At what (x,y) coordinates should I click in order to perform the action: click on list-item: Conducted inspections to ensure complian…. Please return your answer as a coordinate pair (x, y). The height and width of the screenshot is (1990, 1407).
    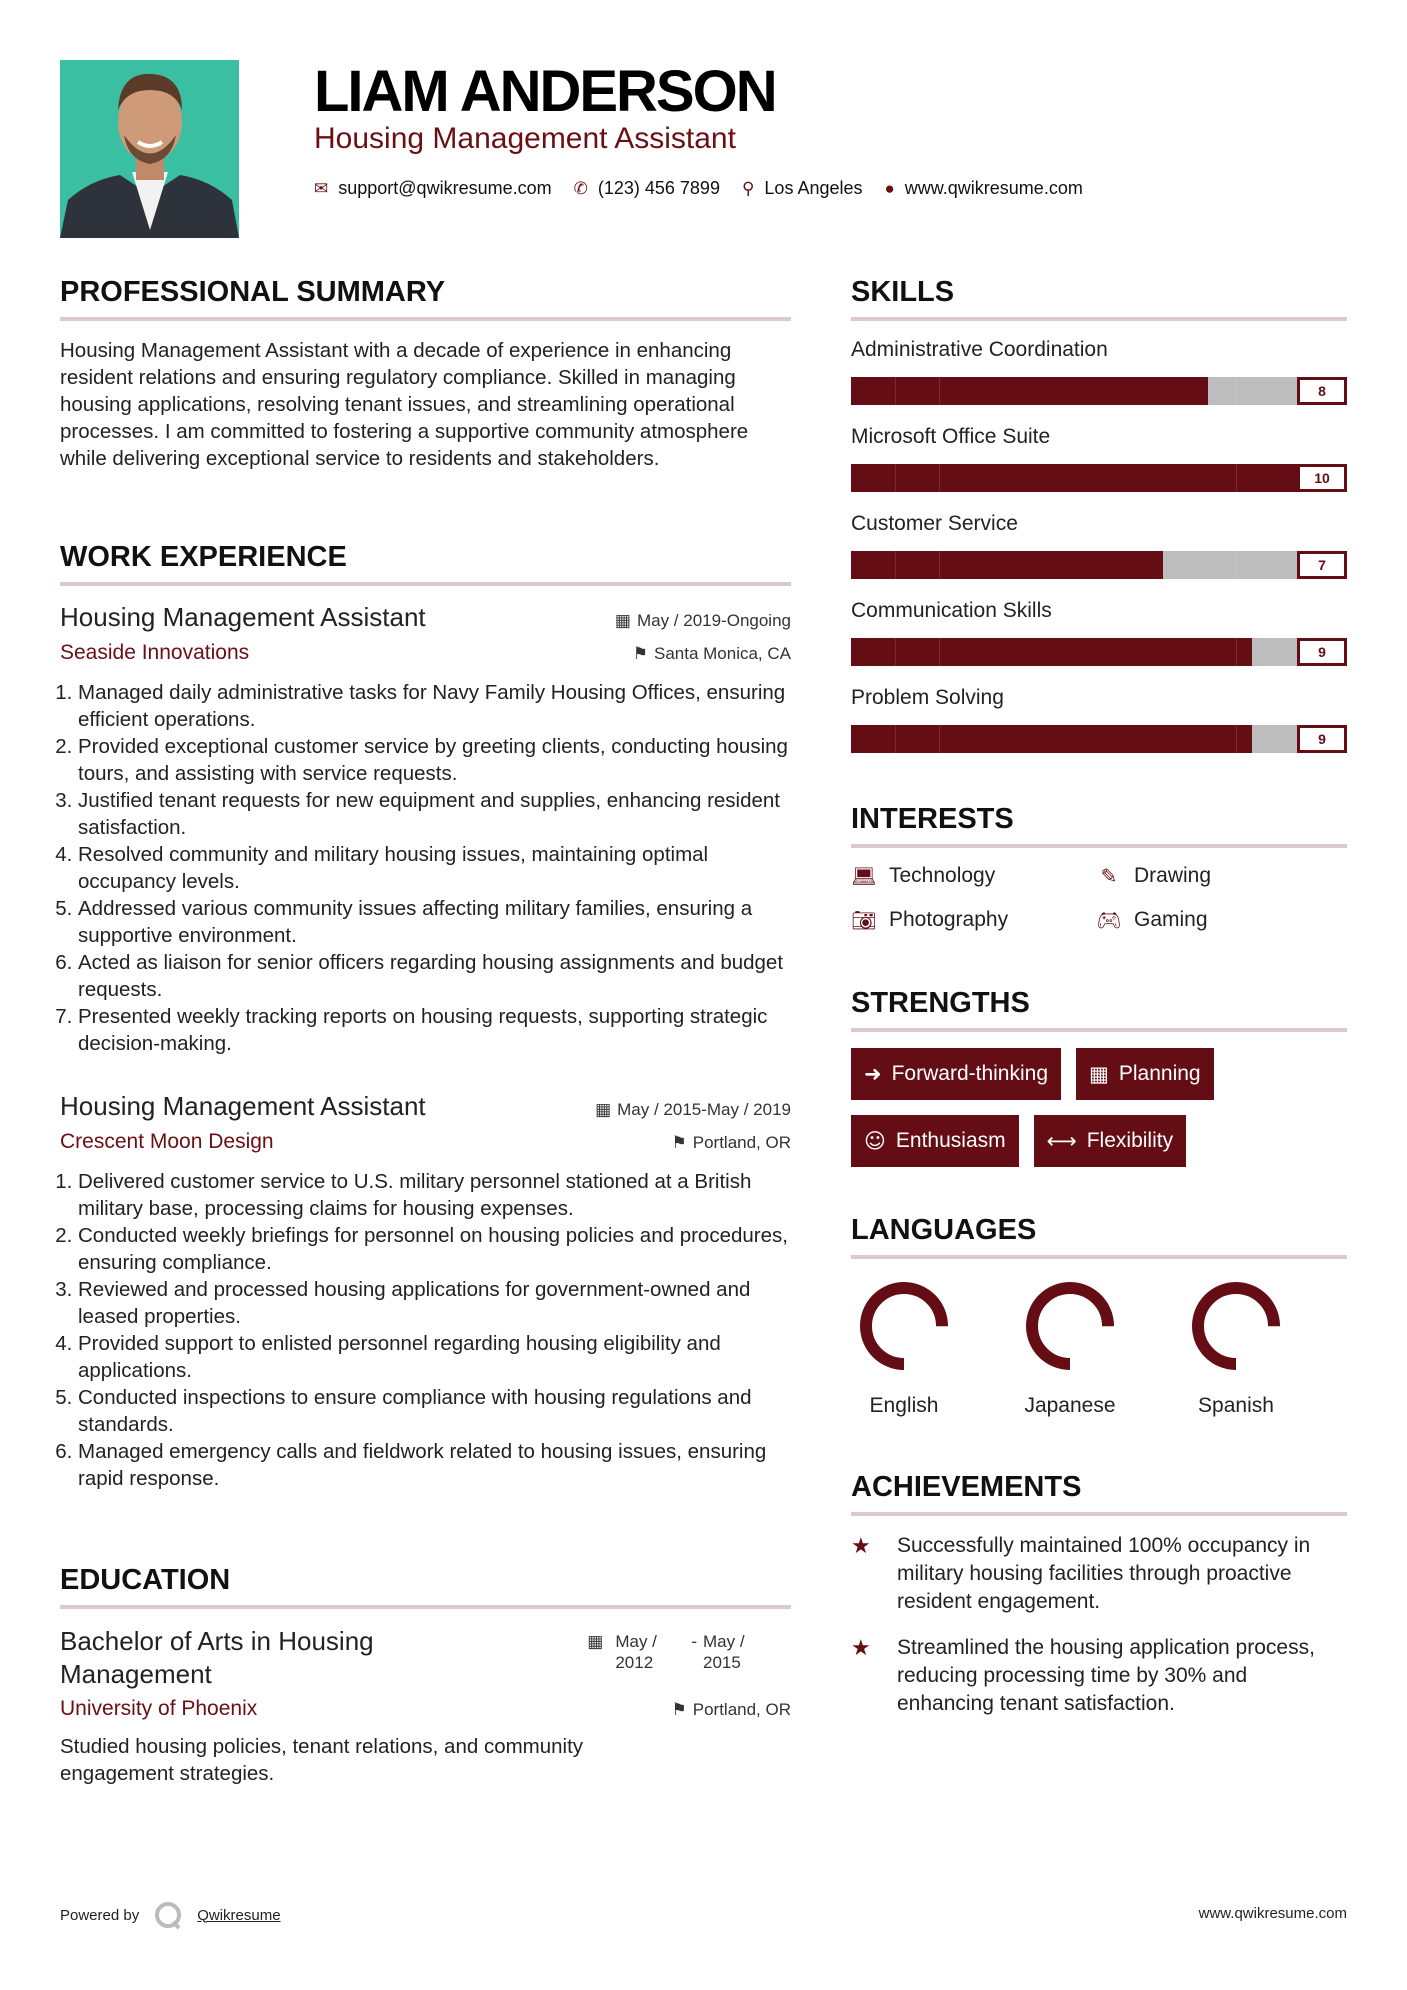
    Looking at the image, I should click on (434, 1411).